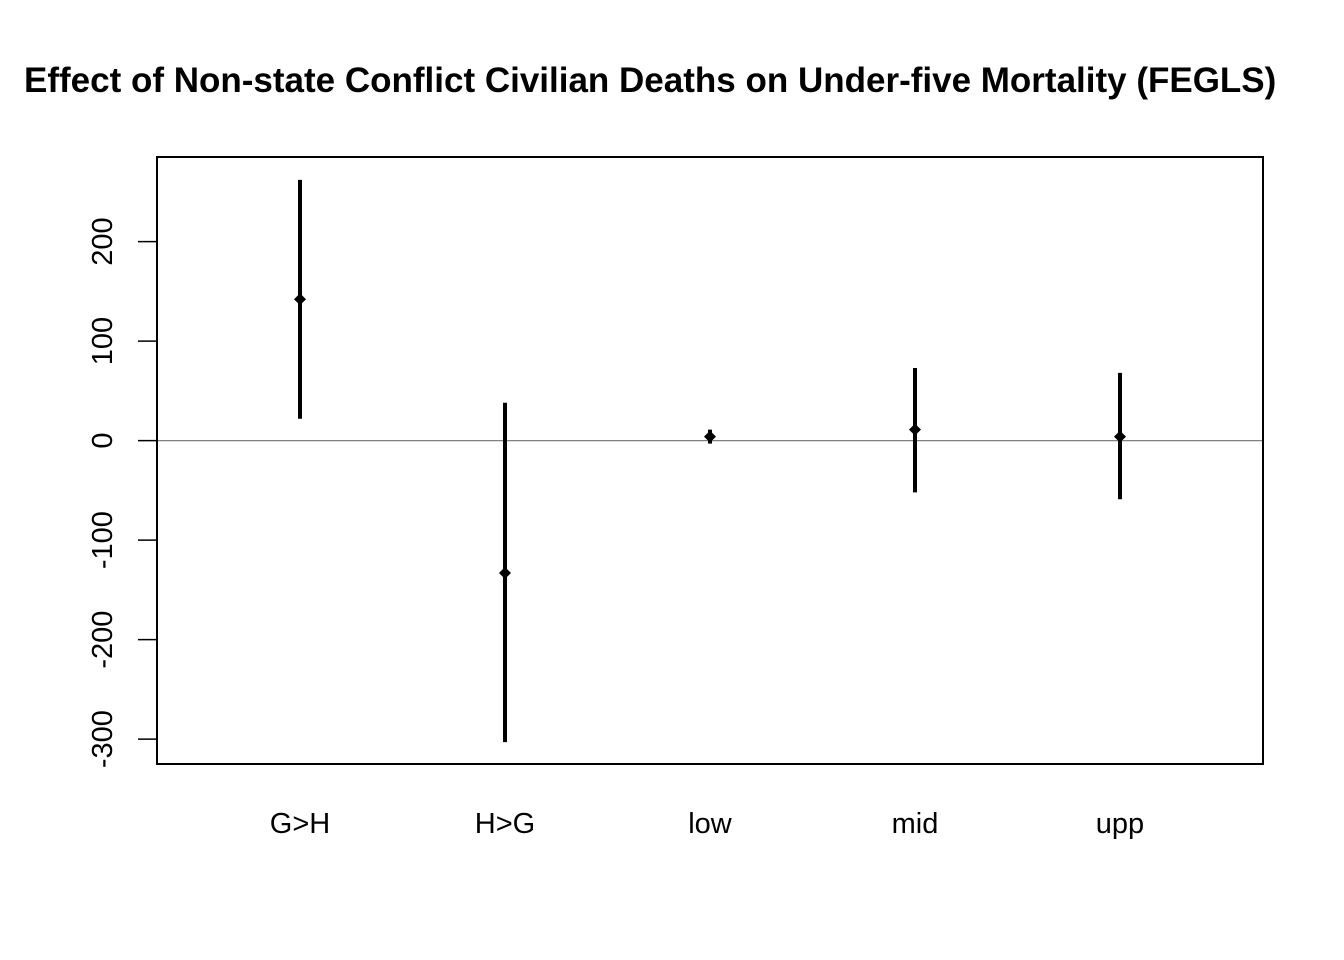  What do you see at coordinates (1120, 824) in the screenshot?
I see `x-tick-label: upp` at bounding box center [1120, 824].